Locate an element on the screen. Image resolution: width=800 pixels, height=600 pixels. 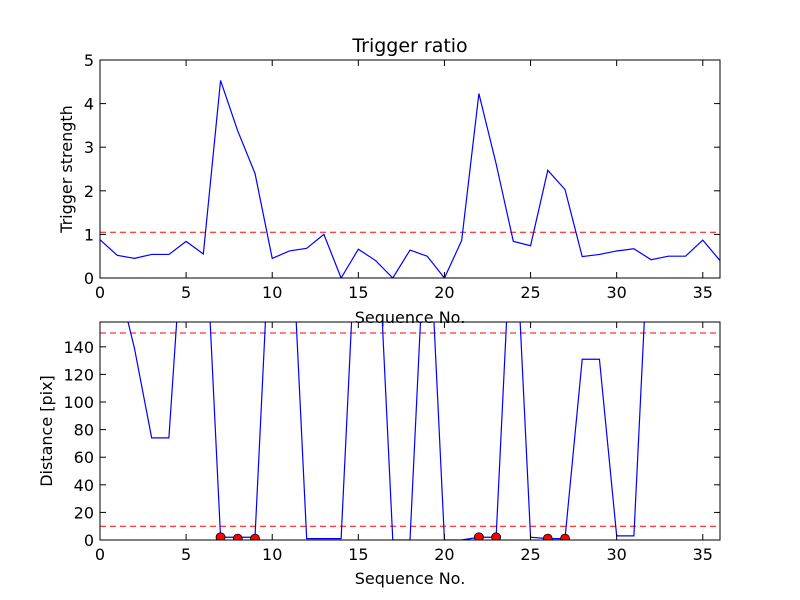
bottom-y-tick-label: 0 is located at coordinates (89, 540).